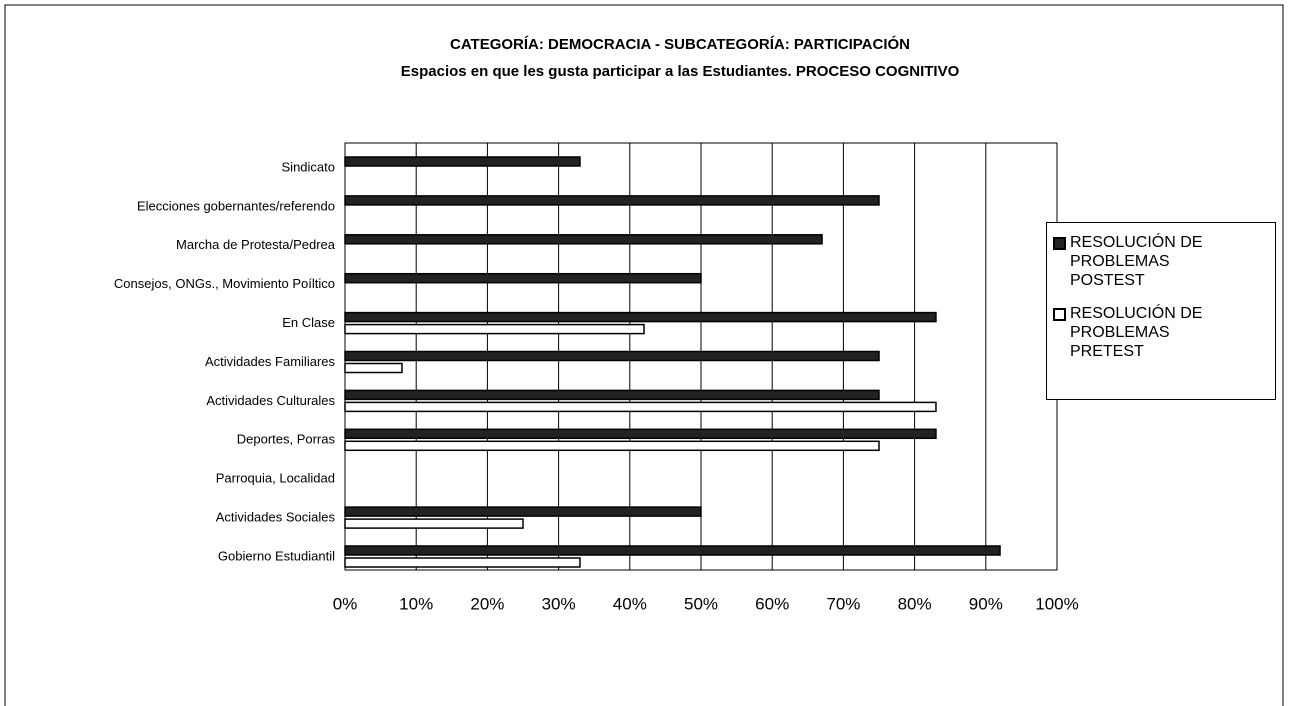 This screenshot has width=1289, height=706. Describe the element at coordinates (843, 603) in the screenshot. I see `x-tick-label: 70%` at that location.